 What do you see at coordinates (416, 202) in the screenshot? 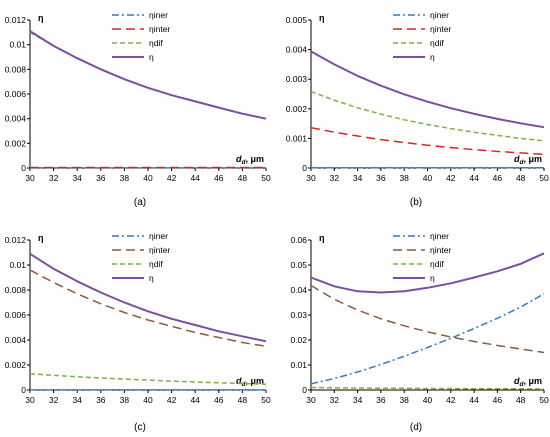
I see `panel-caption: (b)` at bounding box center [416, 202].